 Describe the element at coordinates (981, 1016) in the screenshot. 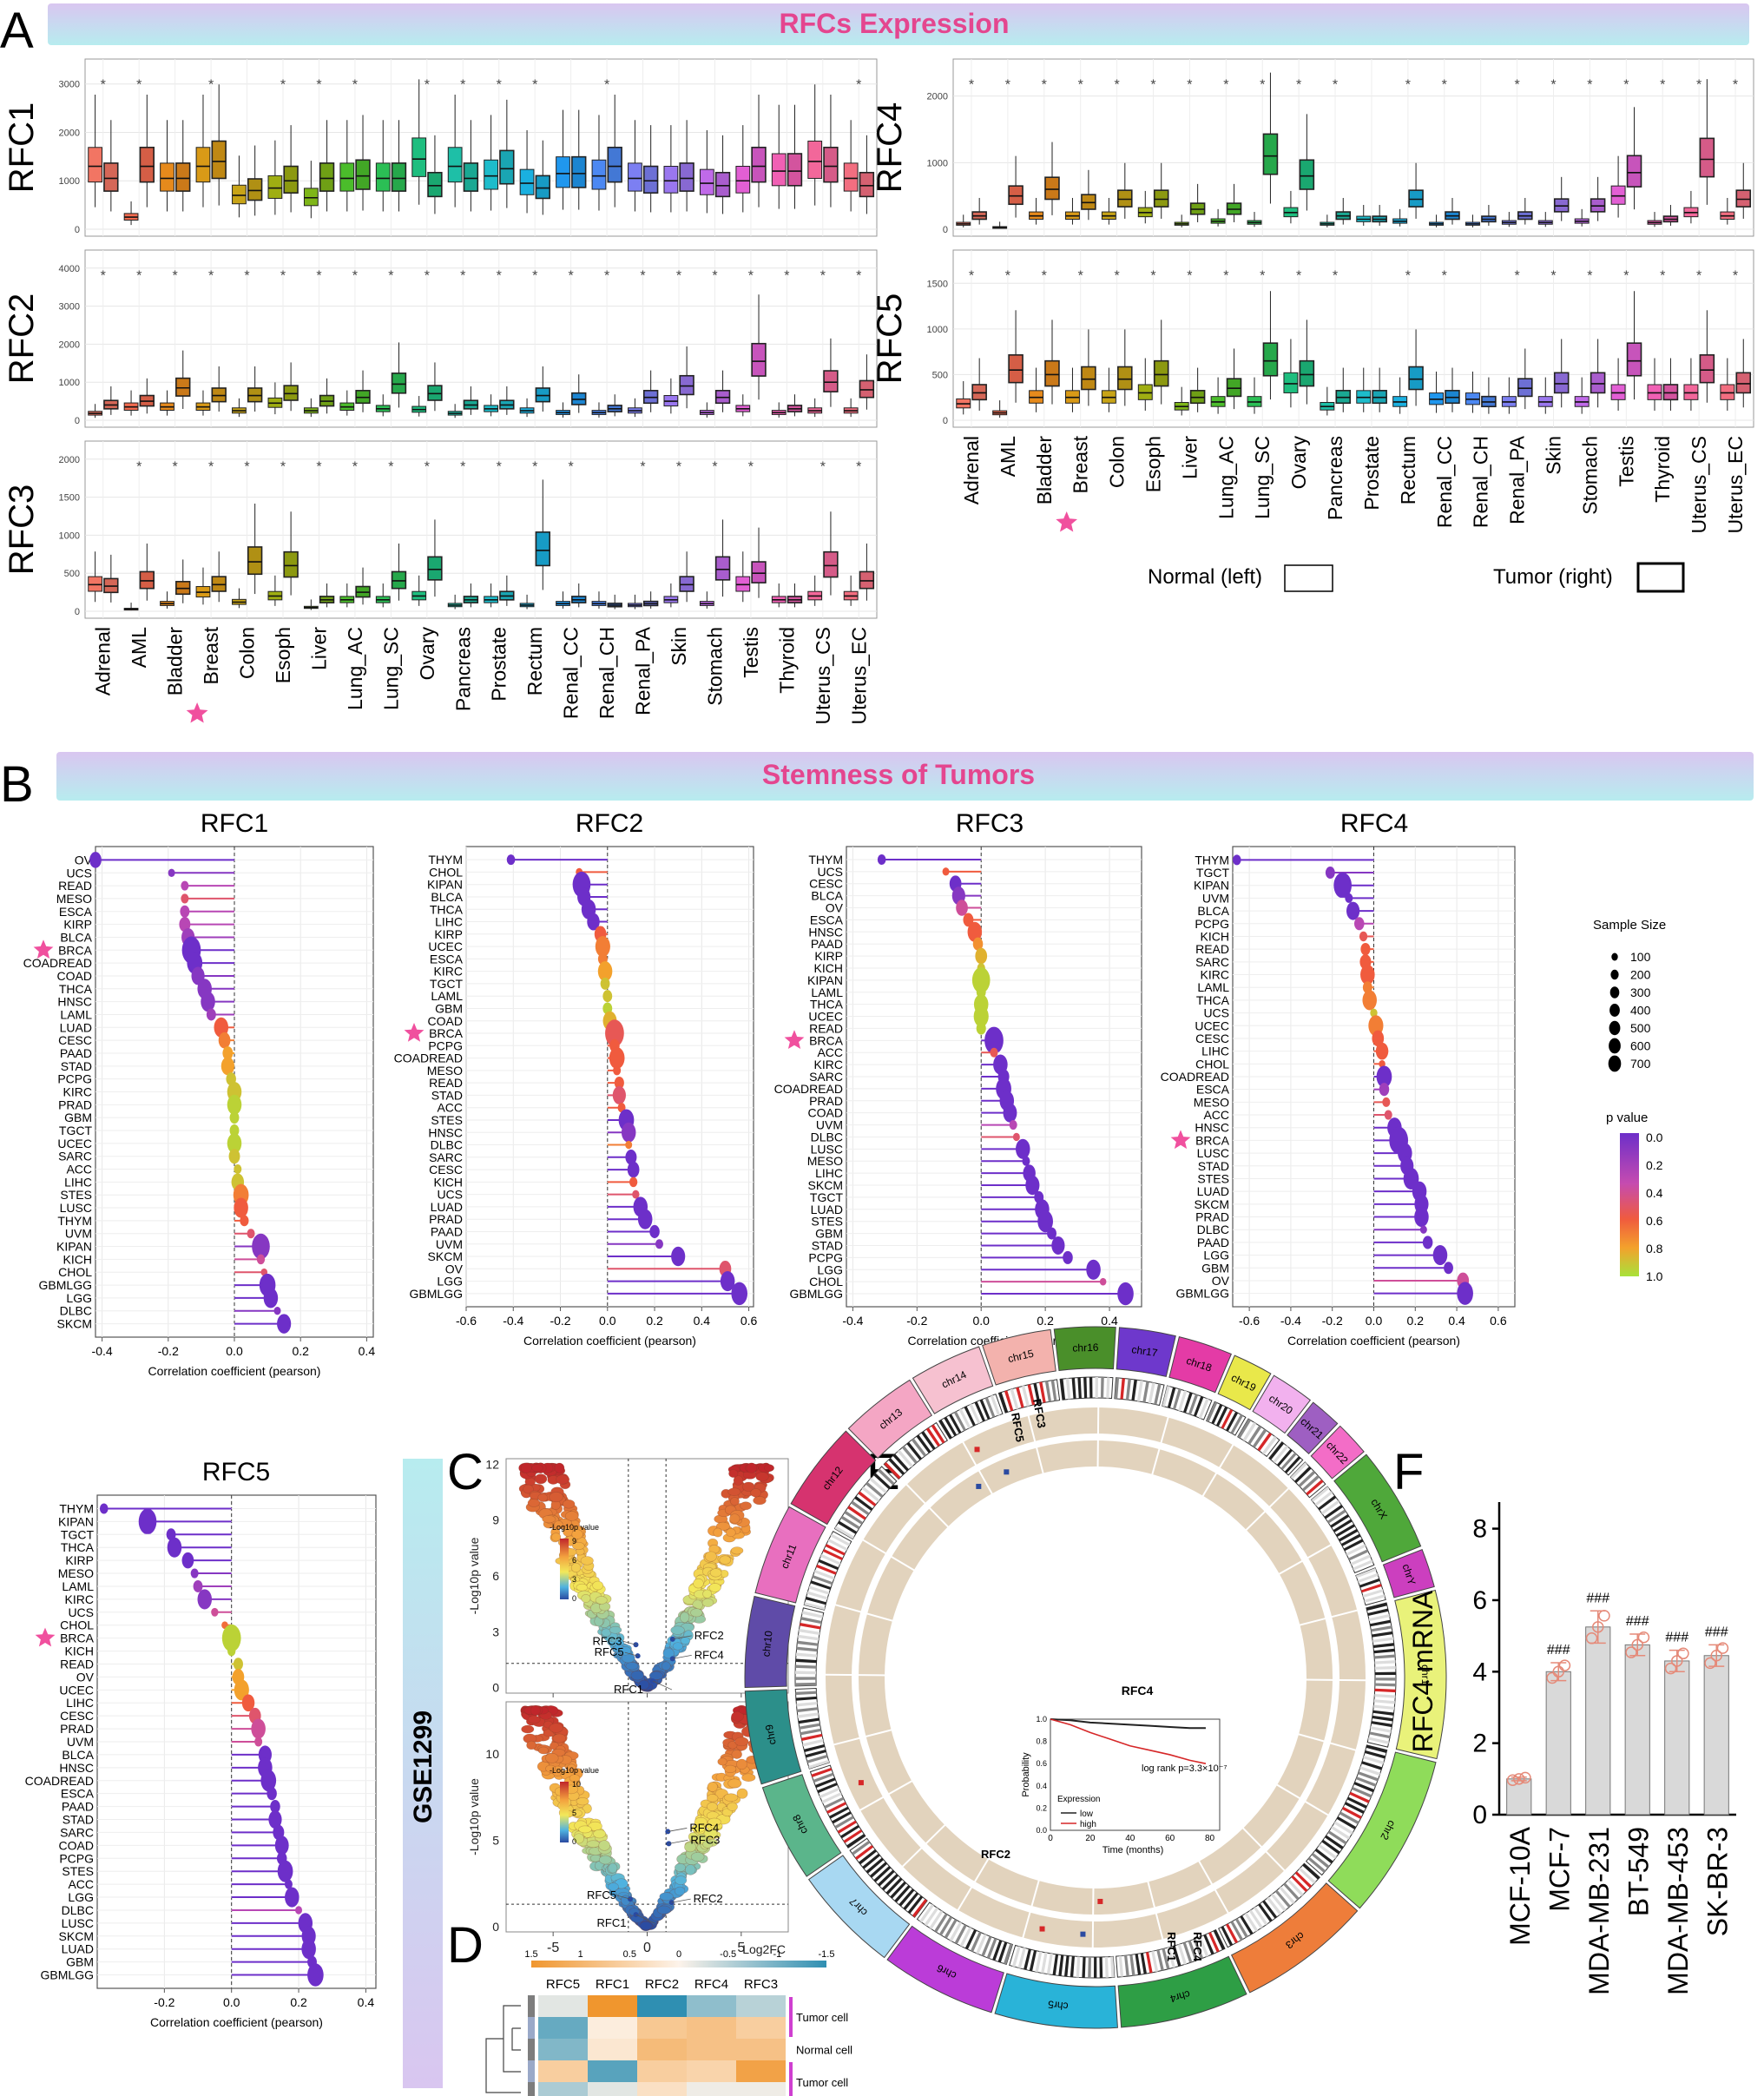

I see `lollipop-point-UCEC` at that location.